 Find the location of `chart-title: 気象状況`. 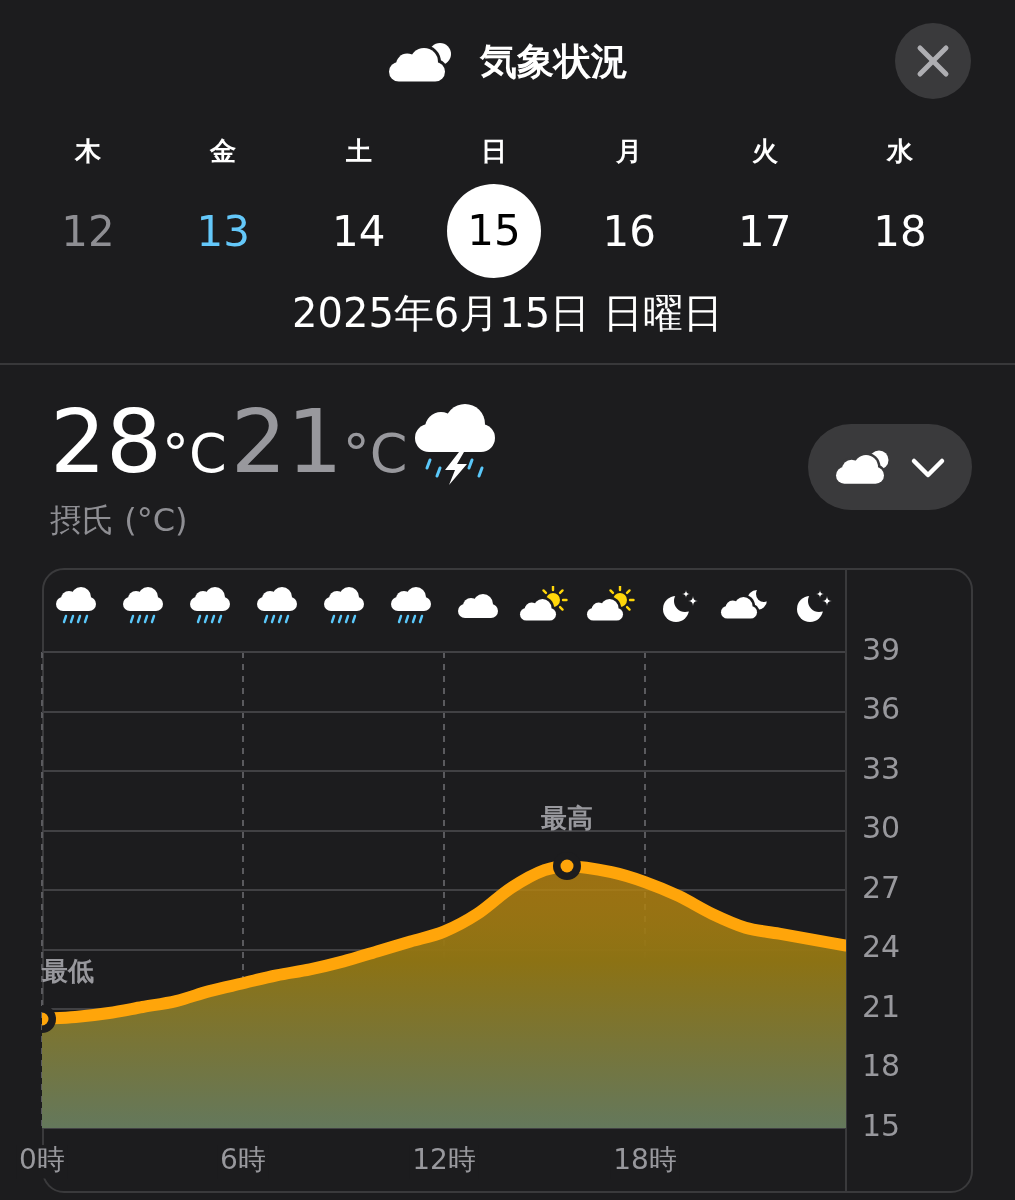

chart-title: 気象状況 is located at coordinates (553, 62).